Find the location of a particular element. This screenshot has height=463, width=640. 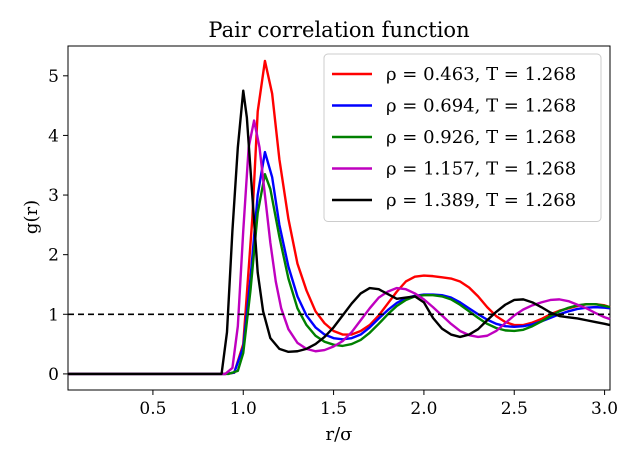

y-axis-label: g(r) is located at coordinates (31, 217).